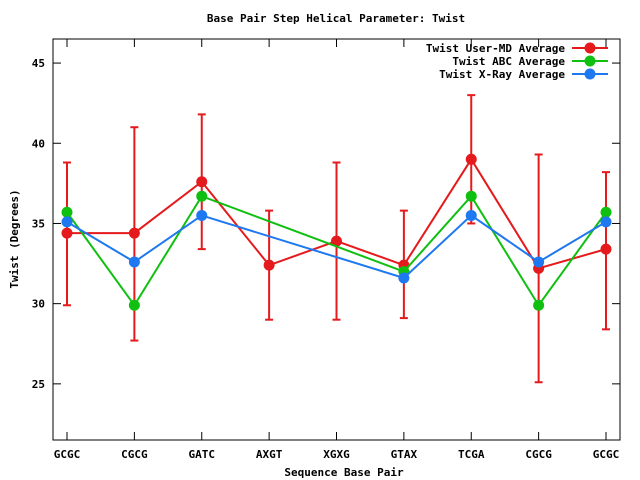 This screenshot has width=640, height=480. What do you see at coordinates (38, 304) in the screenshot?
I see `y-tick-label: 30` at bounding box center [38, 304].